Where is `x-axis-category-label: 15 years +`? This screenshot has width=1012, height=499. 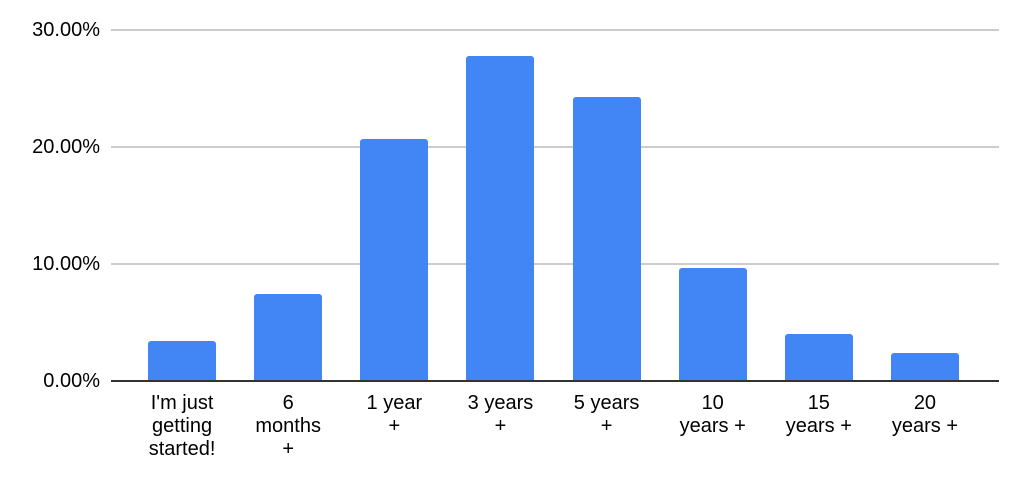
x-axis-category-label: 15 years + is located at coordinates (818, 414).